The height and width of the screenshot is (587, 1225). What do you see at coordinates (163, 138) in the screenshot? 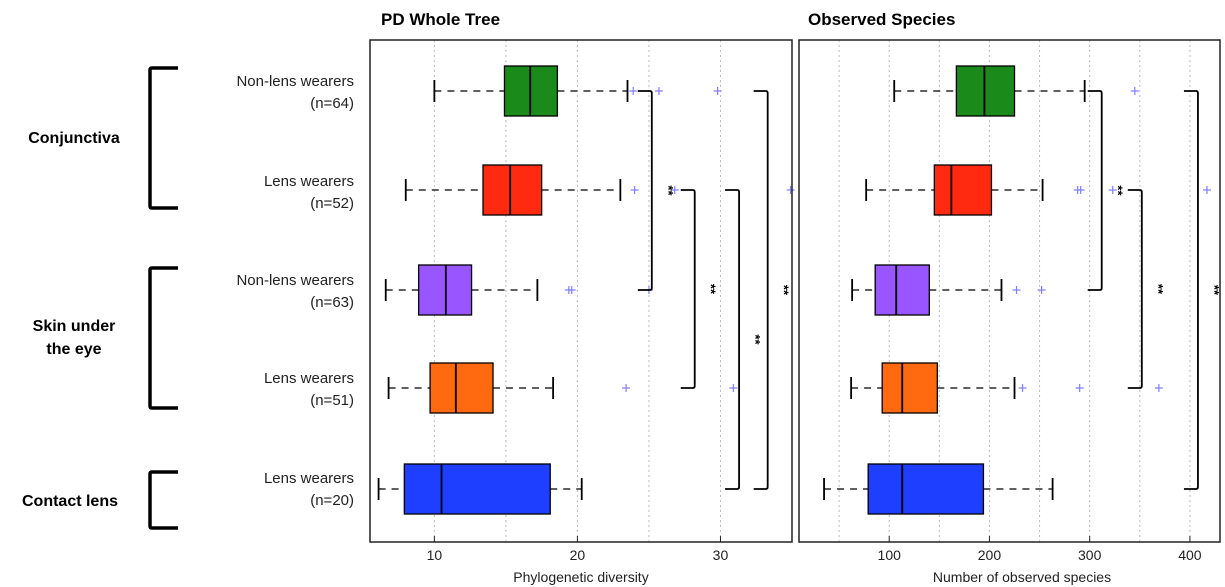
I see `group-bracket-conjunctiva` at bounding box center [163, 138].